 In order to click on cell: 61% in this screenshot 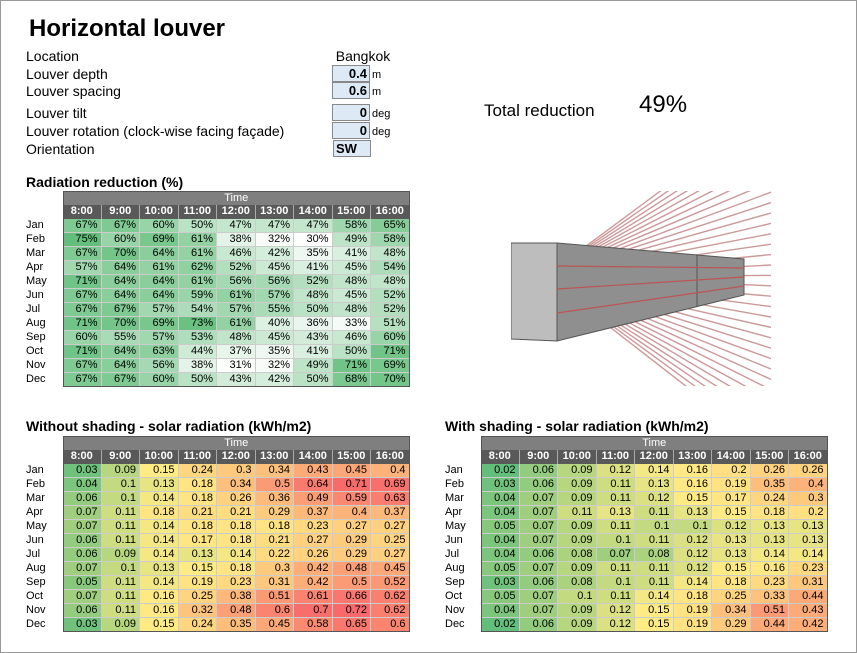, I will do `click(197, 282)`.